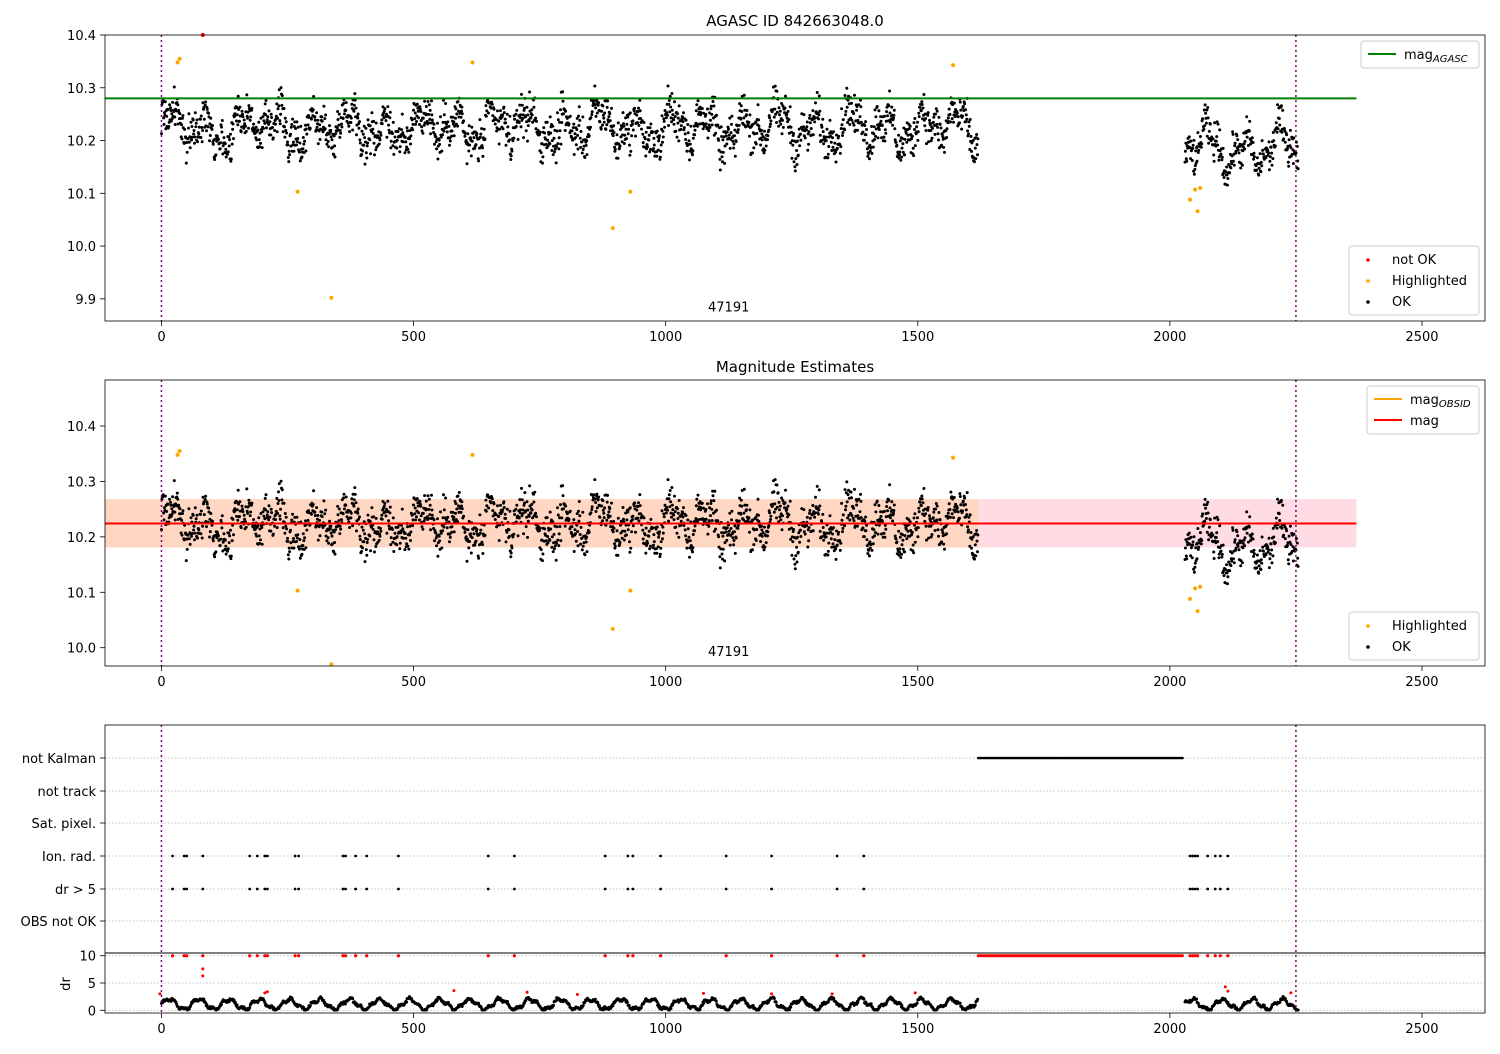  What do you see at coordinates (81, 593) in the screenshot?
I see `estimates-y-tick-label: 10.1` at bounding box center [81, 593].